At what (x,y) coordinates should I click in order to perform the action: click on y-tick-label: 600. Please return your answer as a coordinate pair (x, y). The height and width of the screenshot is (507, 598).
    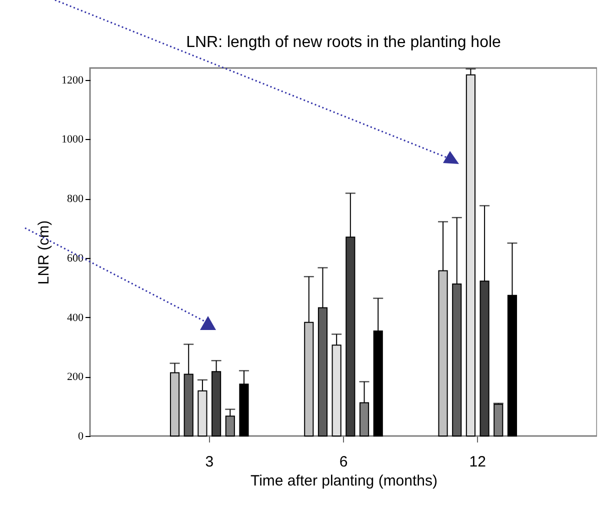
    Looking at the image, I should click on (75, 258).